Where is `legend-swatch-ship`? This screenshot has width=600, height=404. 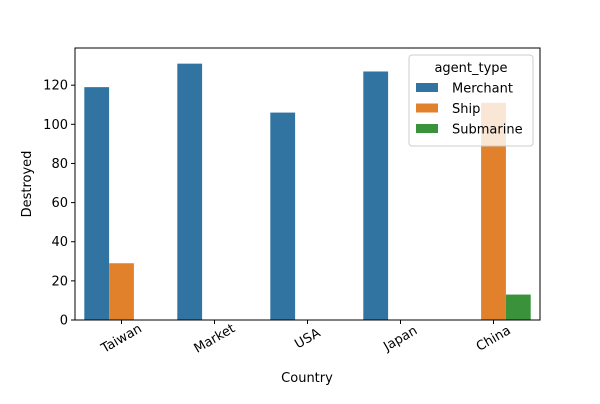 legend-swatch-ship is located at coordinates (427, 108).